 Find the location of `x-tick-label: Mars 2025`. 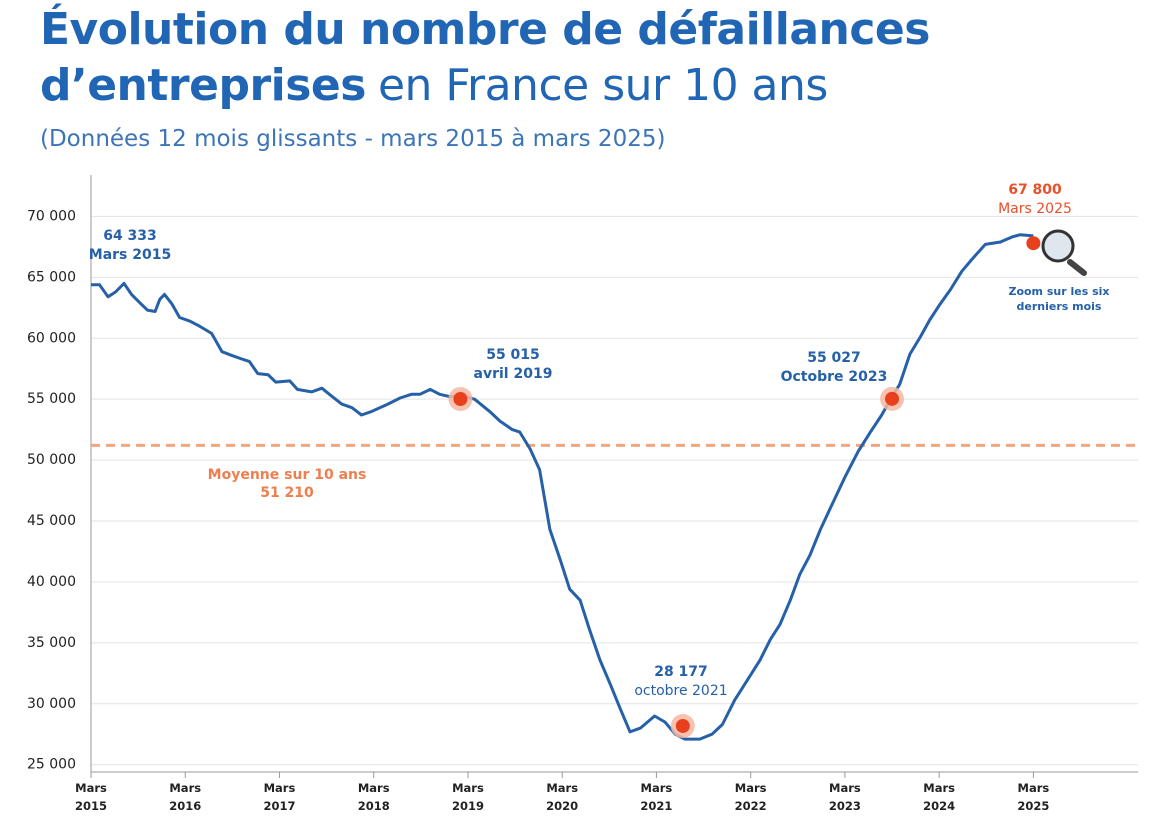

x-tick-label: Mars 2025 is located at coordinates (1033, 797).